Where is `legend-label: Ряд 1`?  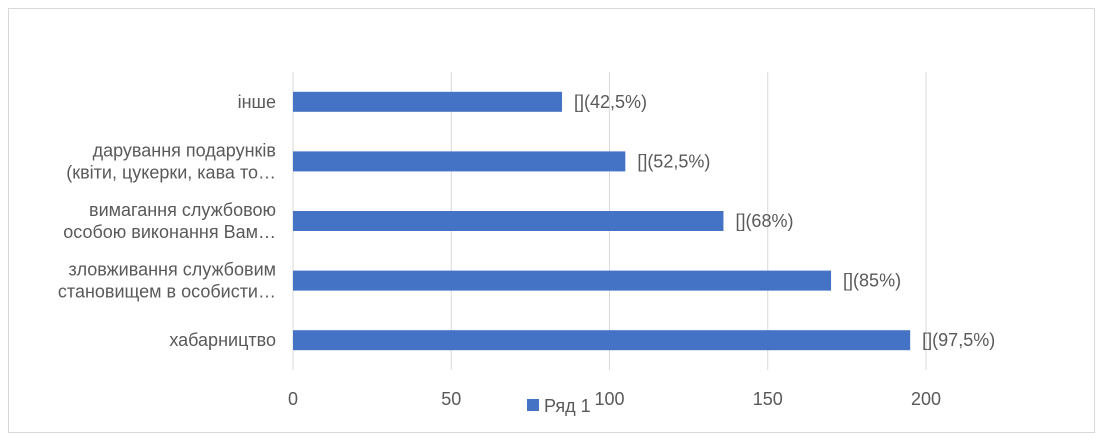 legend-label: Ряд 1 is located at coordinates (567, 406).